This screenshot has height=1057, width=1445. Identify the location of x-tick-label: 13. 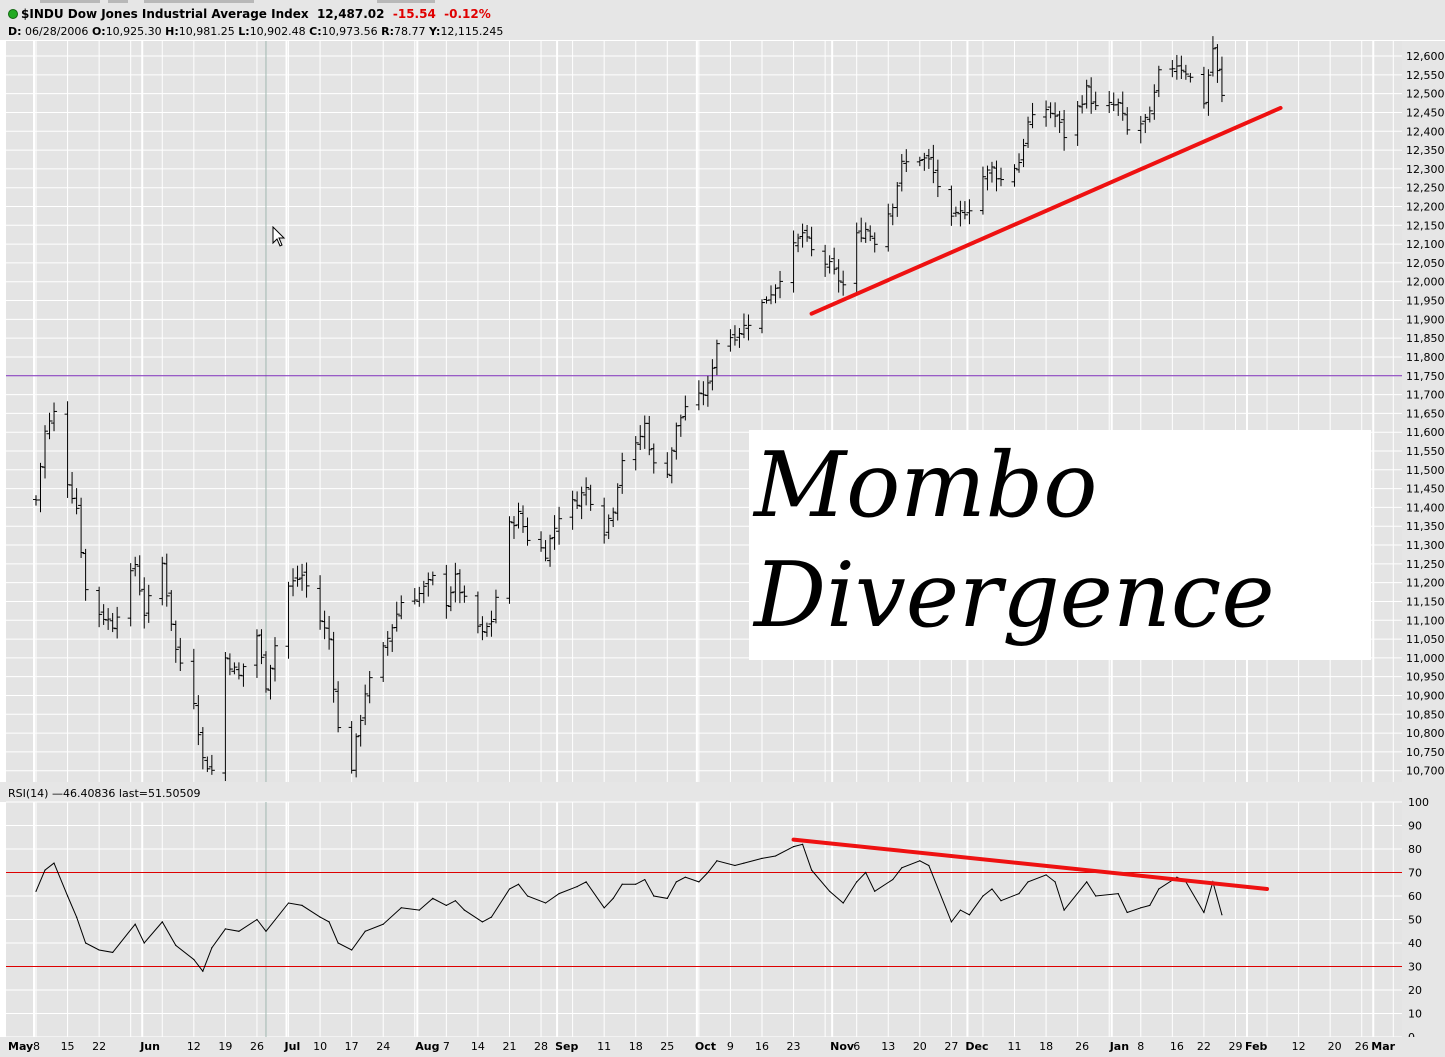
(888, 1046).